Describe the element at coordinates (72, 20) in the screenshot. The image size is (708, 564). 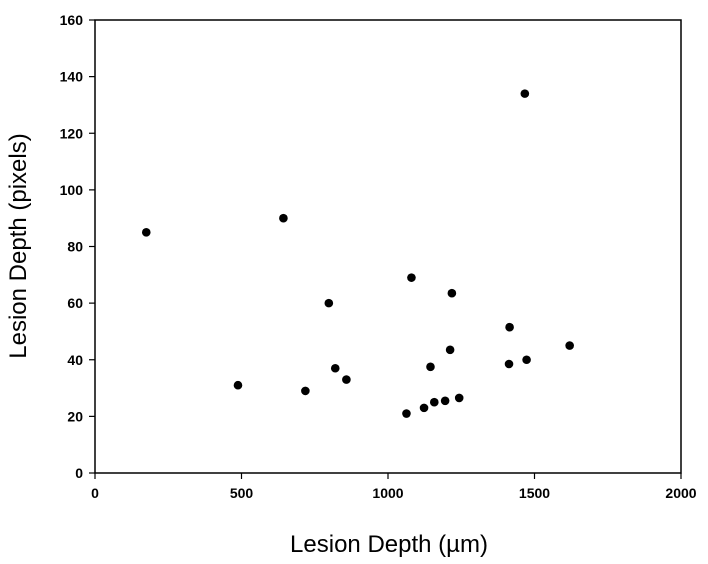
I see `y-tick-label: 160` at that location.